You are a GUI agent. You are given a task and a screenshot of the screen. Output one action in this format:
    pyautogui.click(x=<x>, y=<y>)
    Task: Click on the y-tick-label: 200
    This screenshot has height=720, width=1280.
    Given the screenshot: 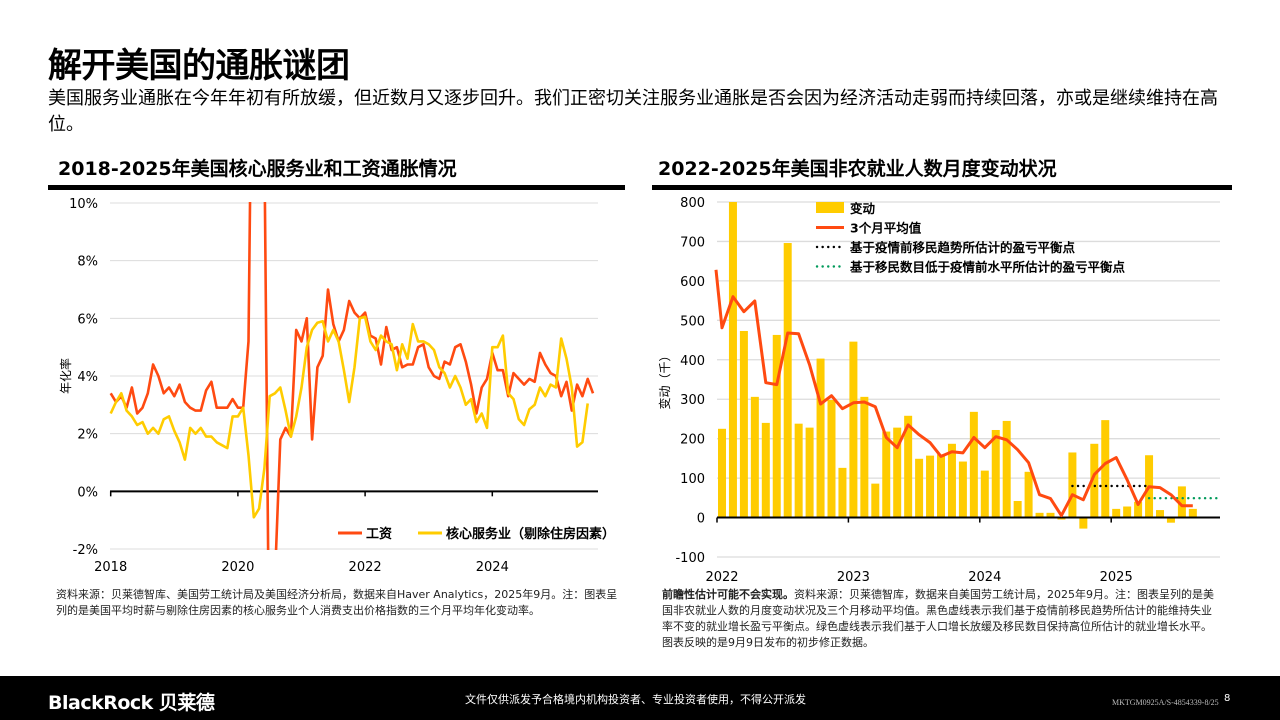 What is the action you would take?
    pyautogui.click(x=692, y=440)
    